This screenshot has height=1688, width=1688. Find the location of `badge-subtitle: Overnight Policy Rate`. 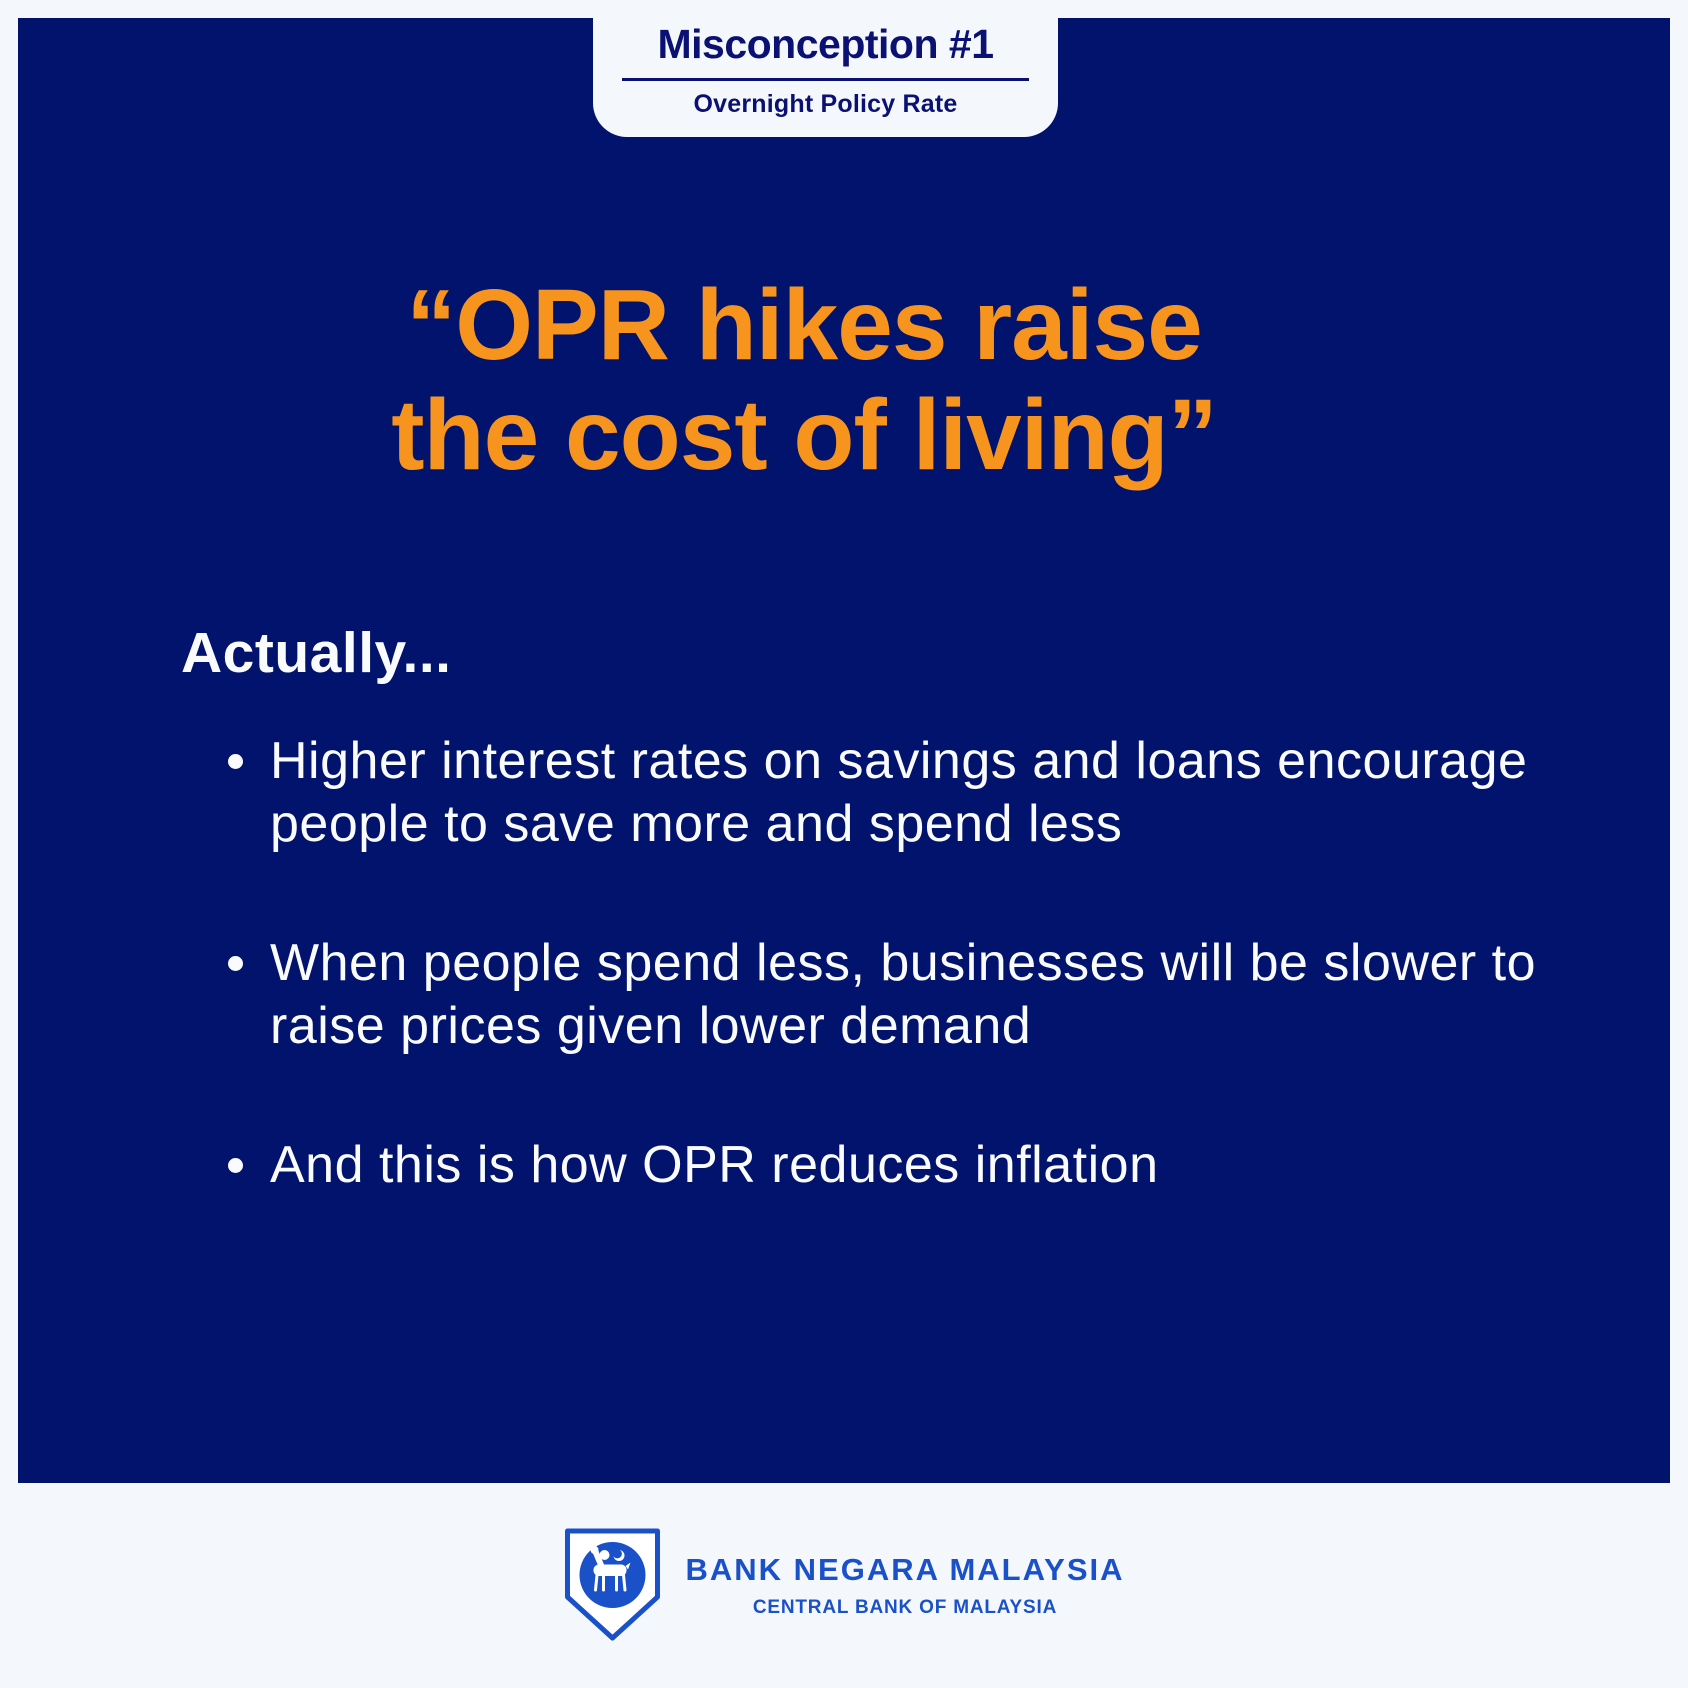

badge-subtitle: Overnight Policy Rate is located at coordinates (825, 104).